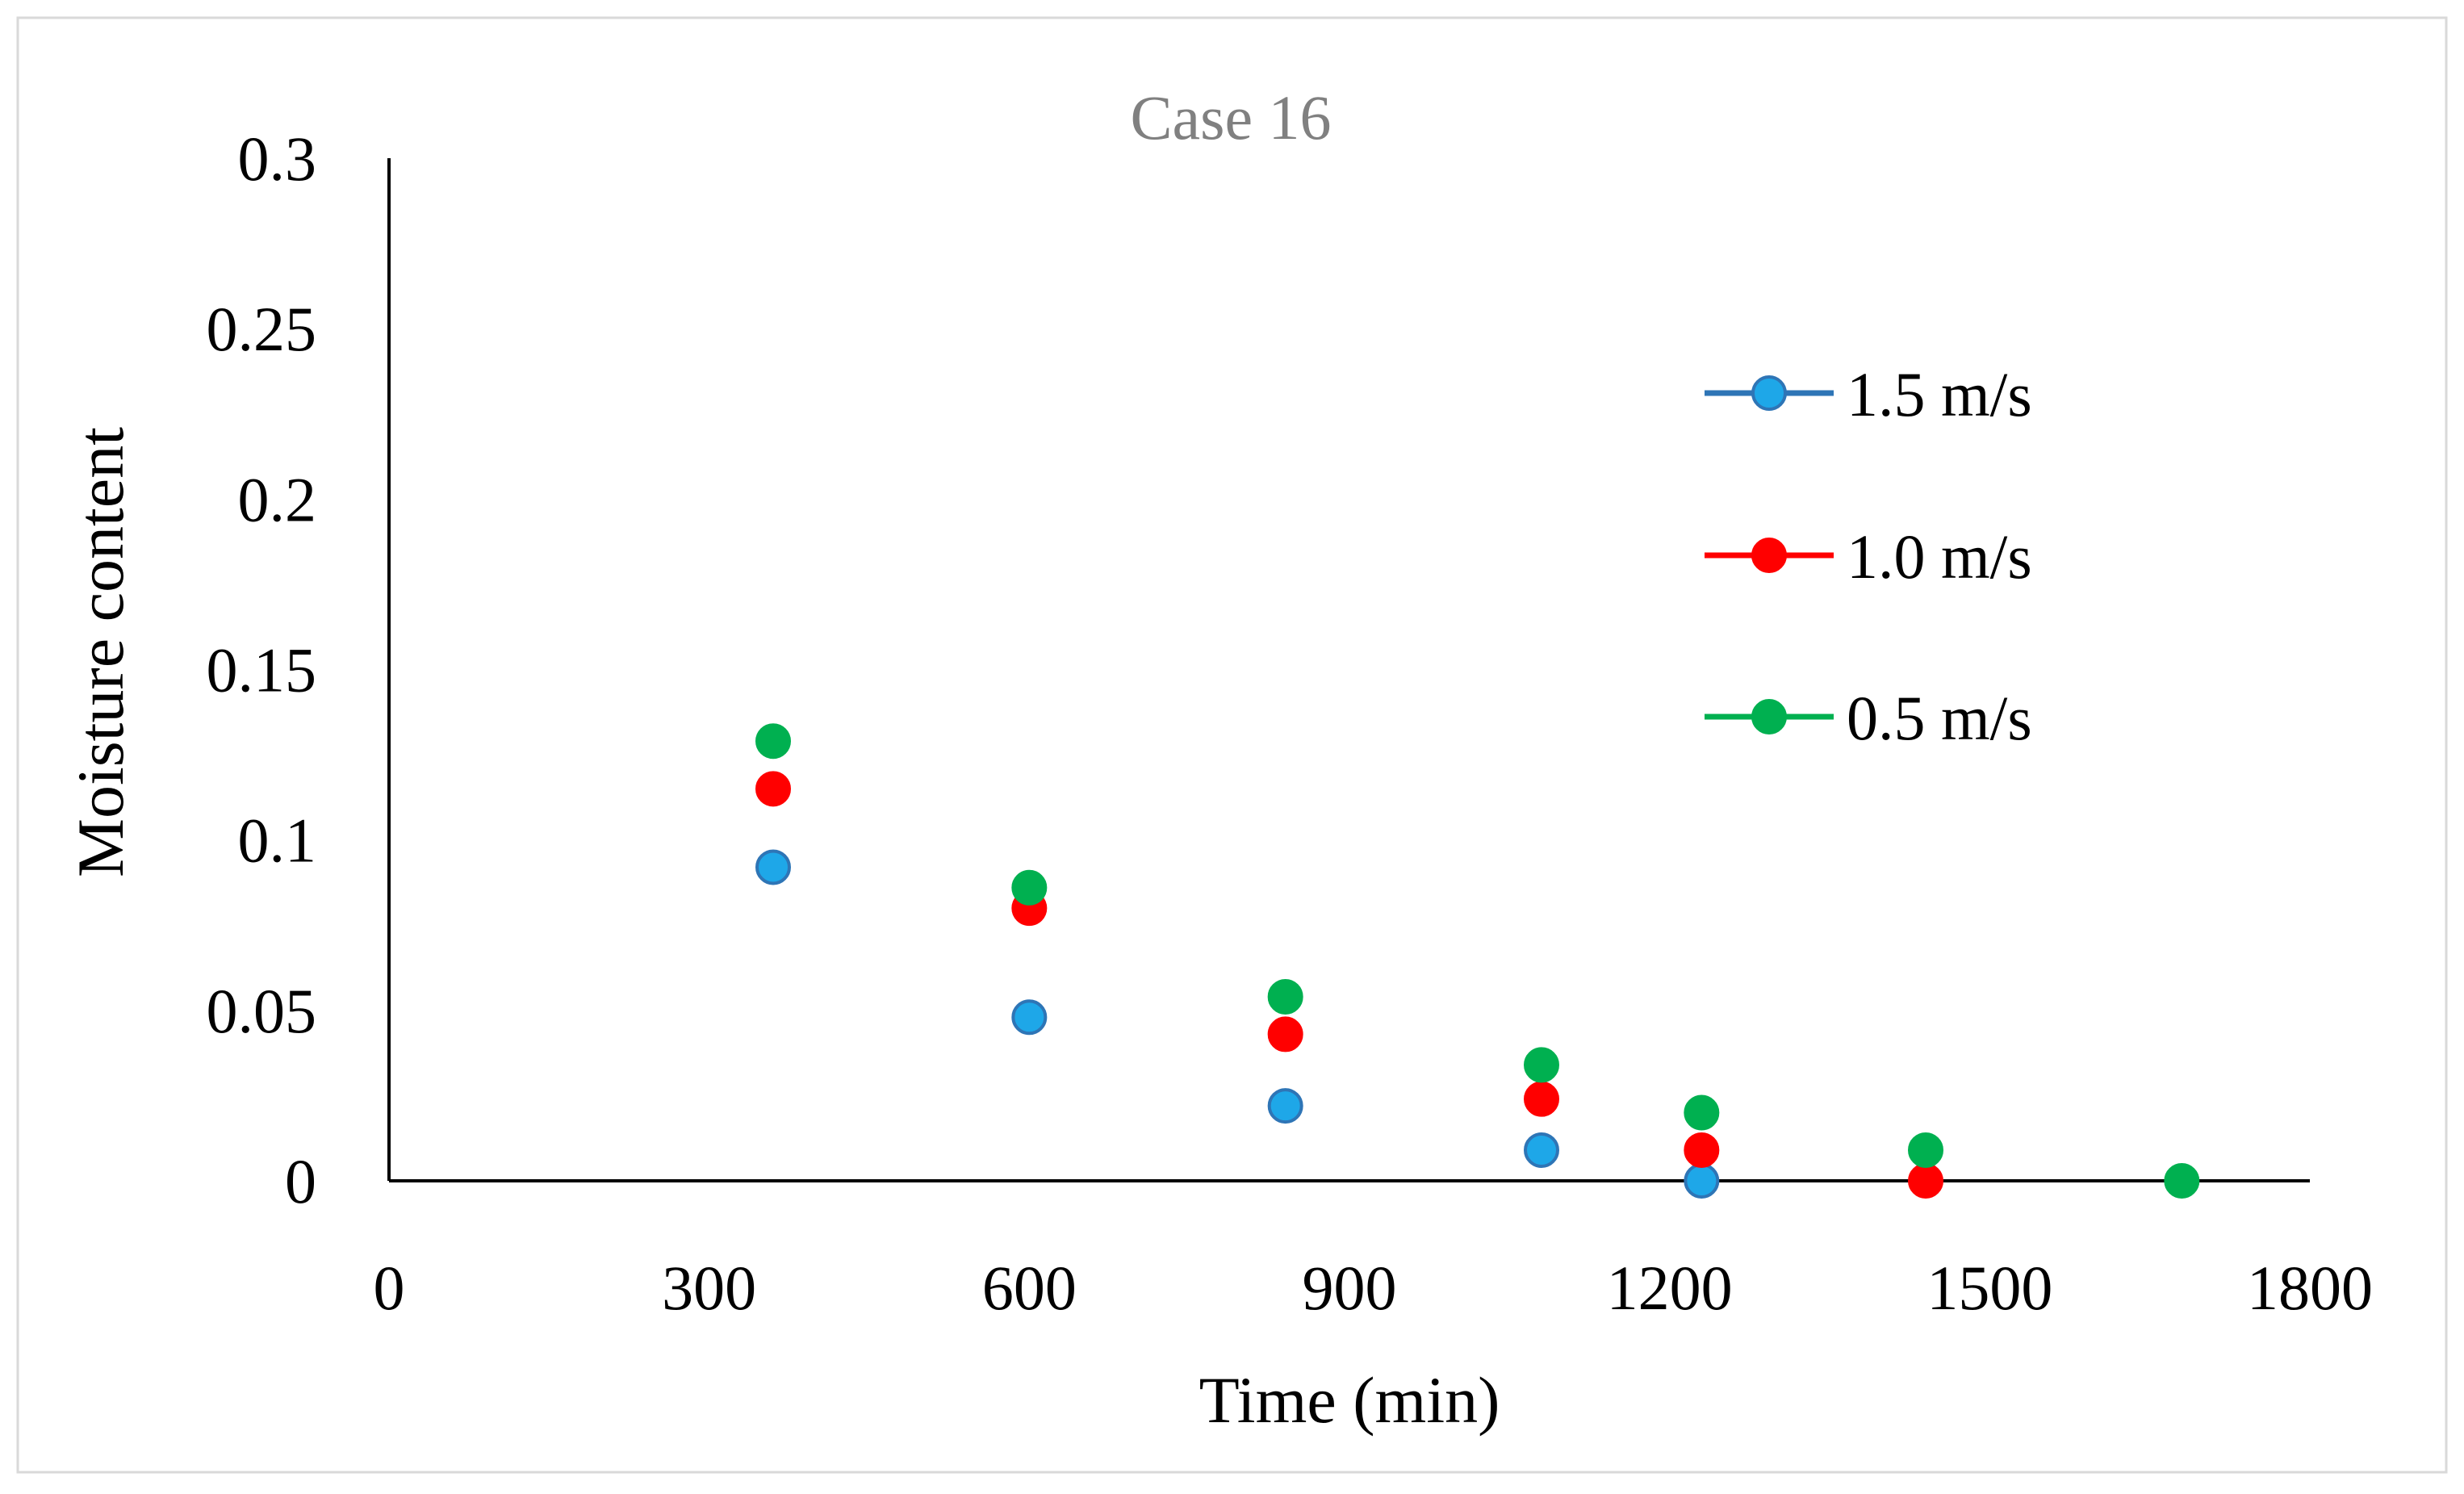 This screenshot has width=2464, height=1494. I want to click on legend-label: 0.5 m/s, so click(1939, 718).